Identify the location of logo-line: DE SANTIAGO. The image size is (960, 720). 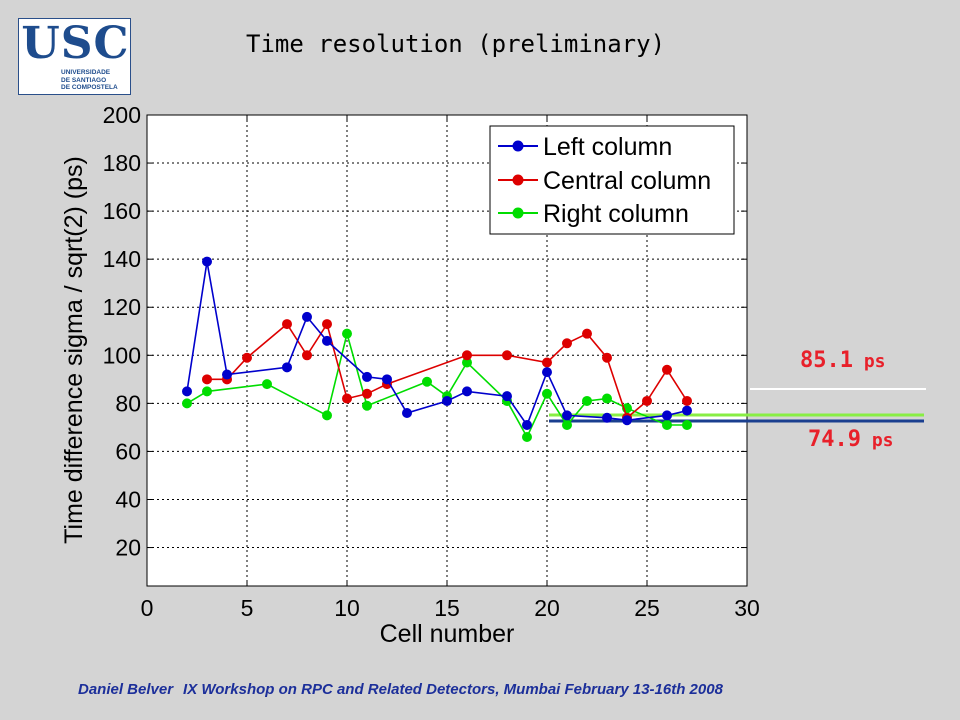
(84, 80).